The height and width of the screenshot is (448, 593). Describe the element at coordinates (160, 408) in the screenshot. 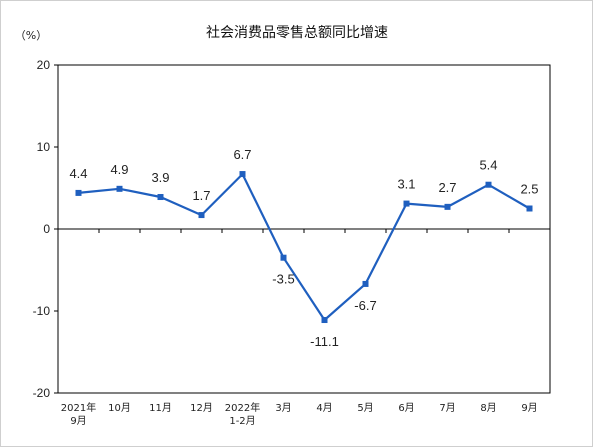

I see `x-tick-label: 11月` at that location.